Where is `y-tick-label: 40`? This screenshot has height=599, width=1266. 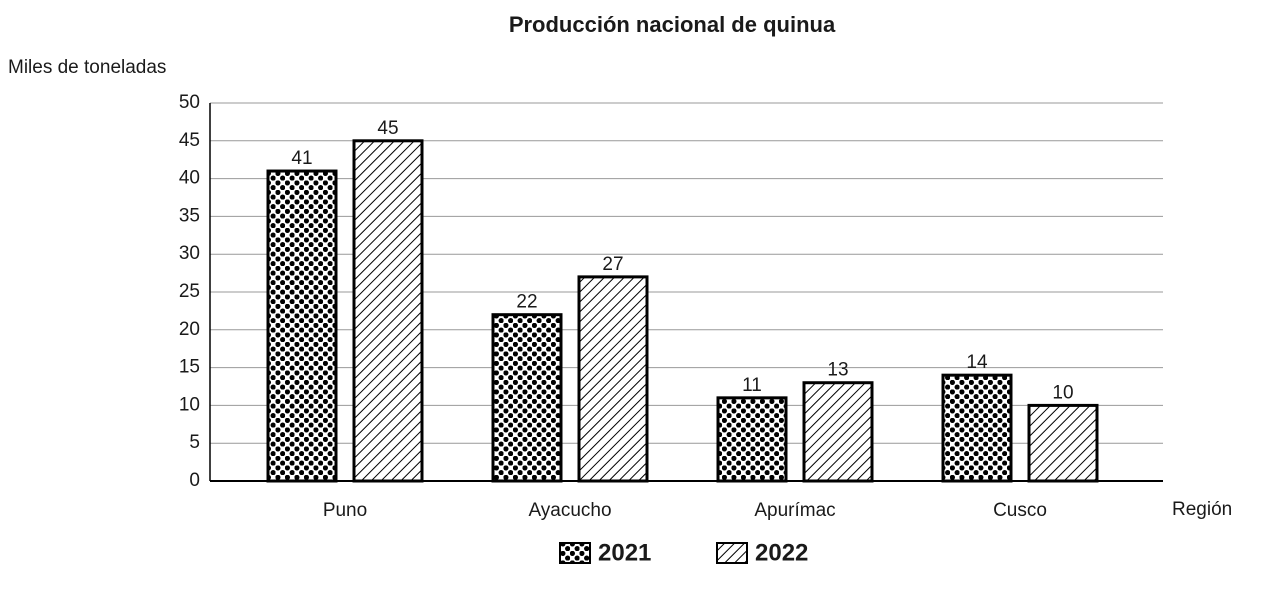
y-tick-label: 40 is located at coordinates (189, 178).